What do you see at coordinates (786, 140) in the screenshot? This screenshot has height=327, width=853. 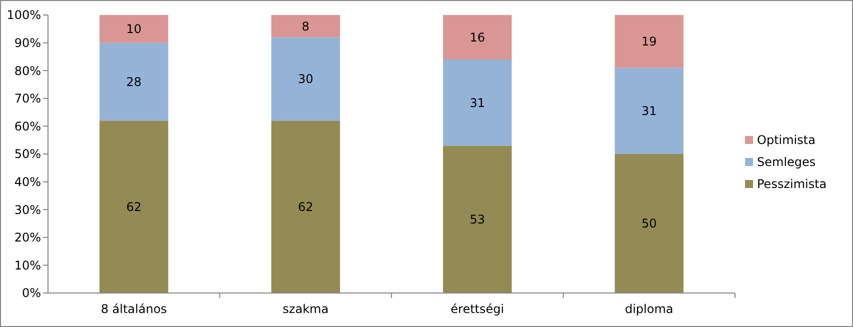 I see `legend-label: Optimista` at bounding box center [786, 140].